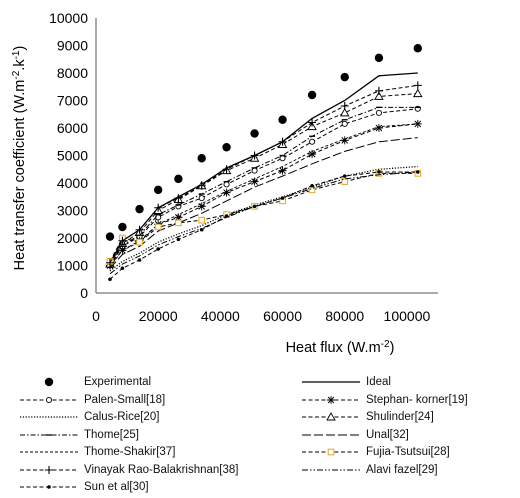  Describe the element at coordinates (384, 400) in the screenshot. I see `legend-item: Stephan- korner[19]` at that location.